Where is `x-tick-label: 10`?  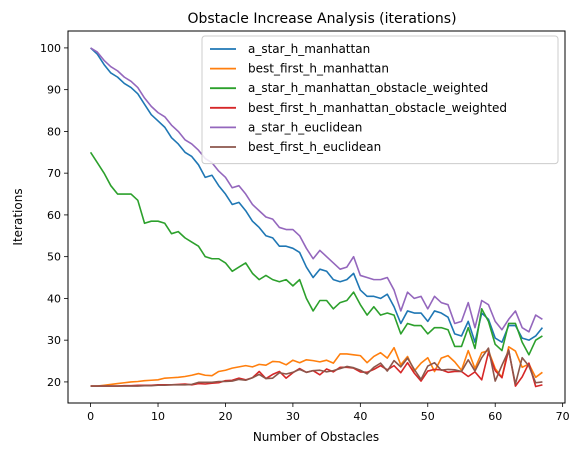
x-tick-label: 10 is located at coordinates (158, 416).